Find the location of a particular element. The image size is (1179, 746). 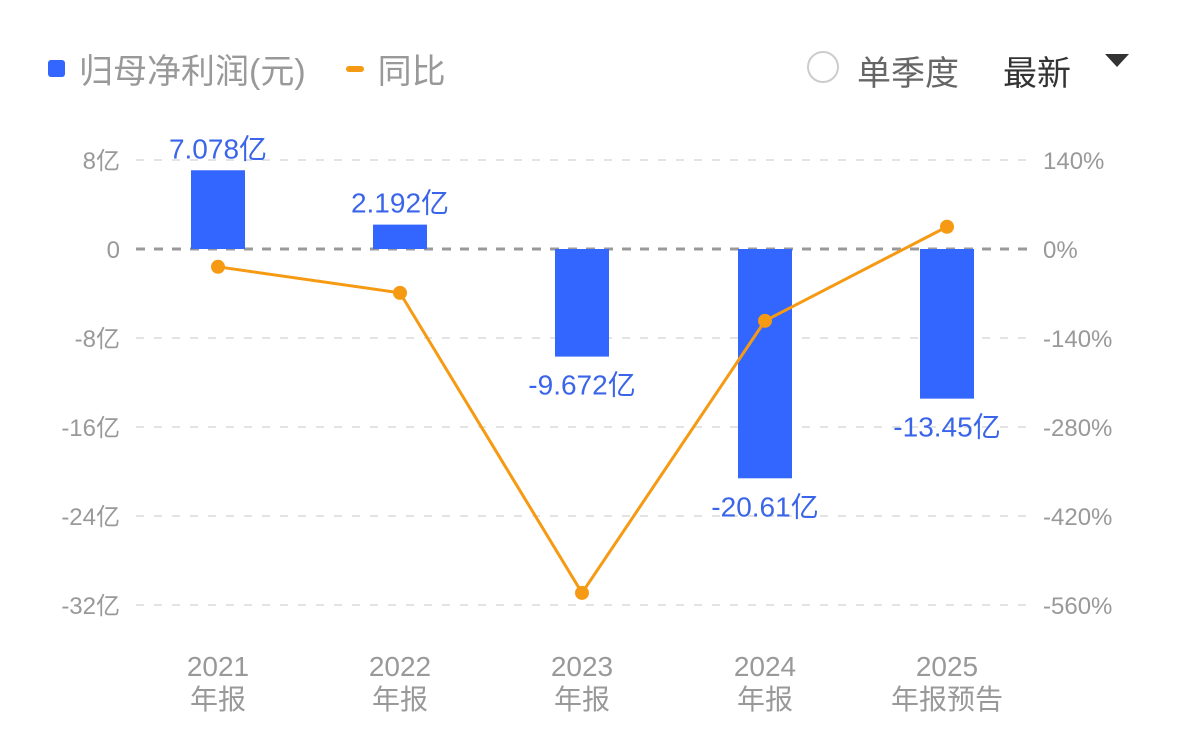

left-axis-tick: -24亿 is located at coordinates (90, 517).